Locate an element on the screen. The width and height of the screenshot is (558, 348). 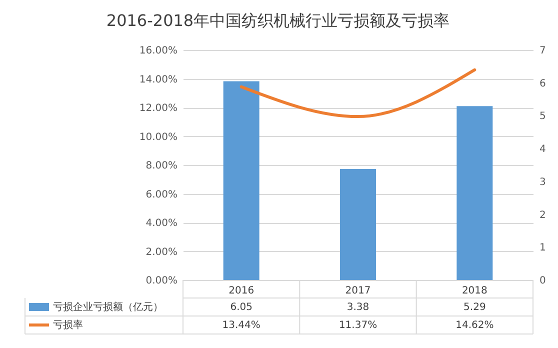
data-label: 11.37% is located at coordinates (358, 325).